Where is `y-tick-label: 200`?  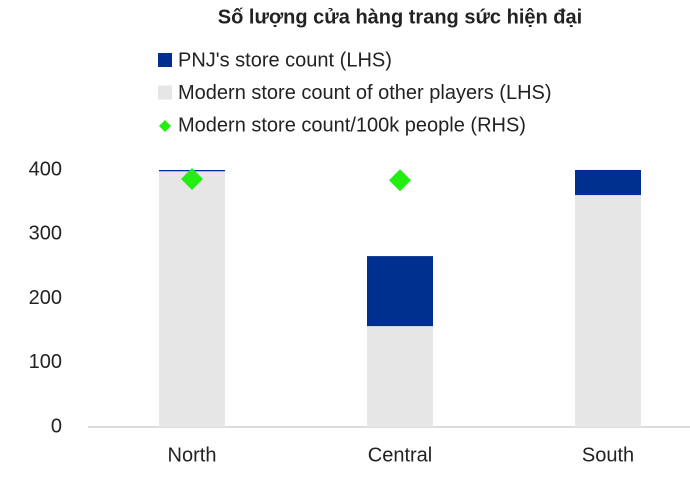 y-tick-label: 200 is located at coordinates (45, 298).